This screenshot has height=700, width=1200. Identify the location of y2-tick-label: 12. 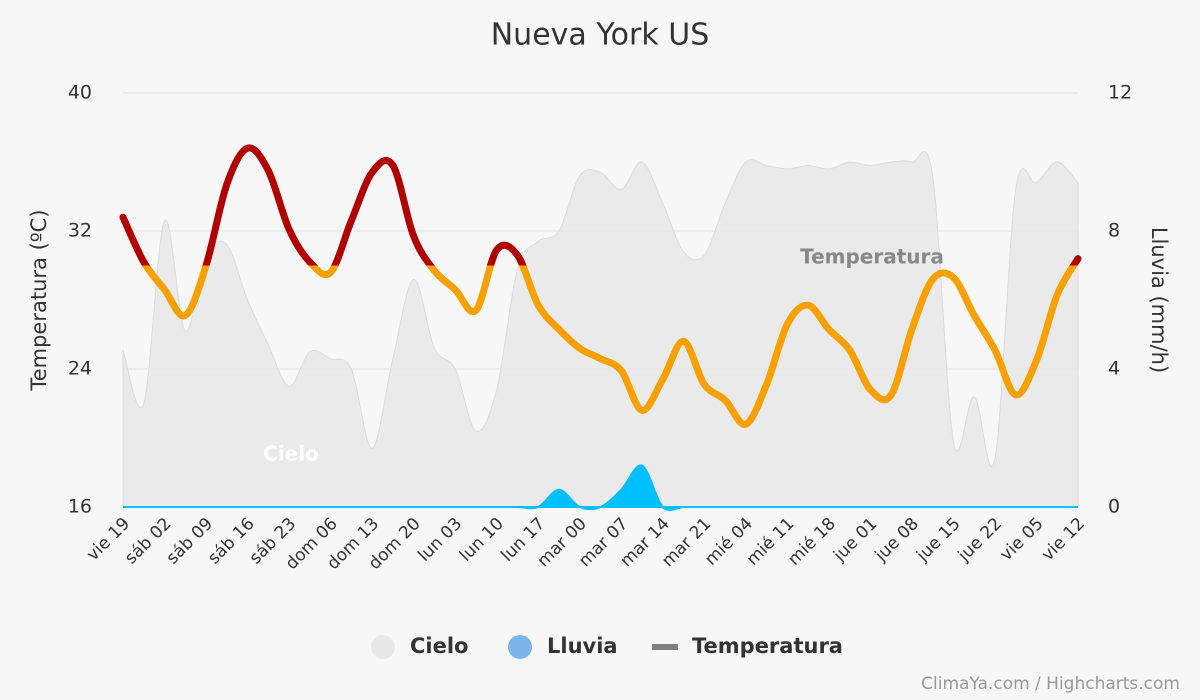
(1120, 93).